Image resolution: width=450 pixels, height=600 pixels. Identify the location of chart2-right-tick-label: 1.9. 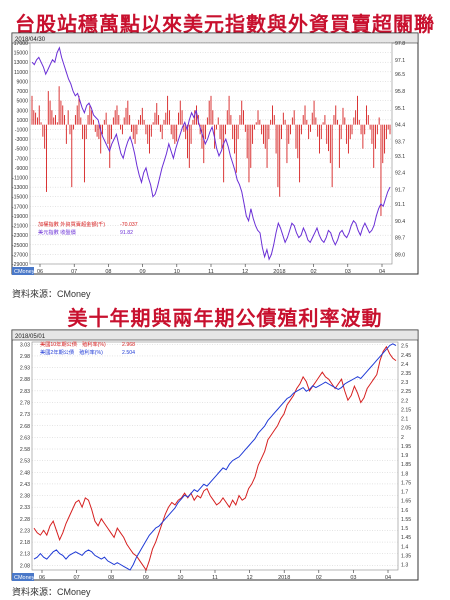
(404, 456).